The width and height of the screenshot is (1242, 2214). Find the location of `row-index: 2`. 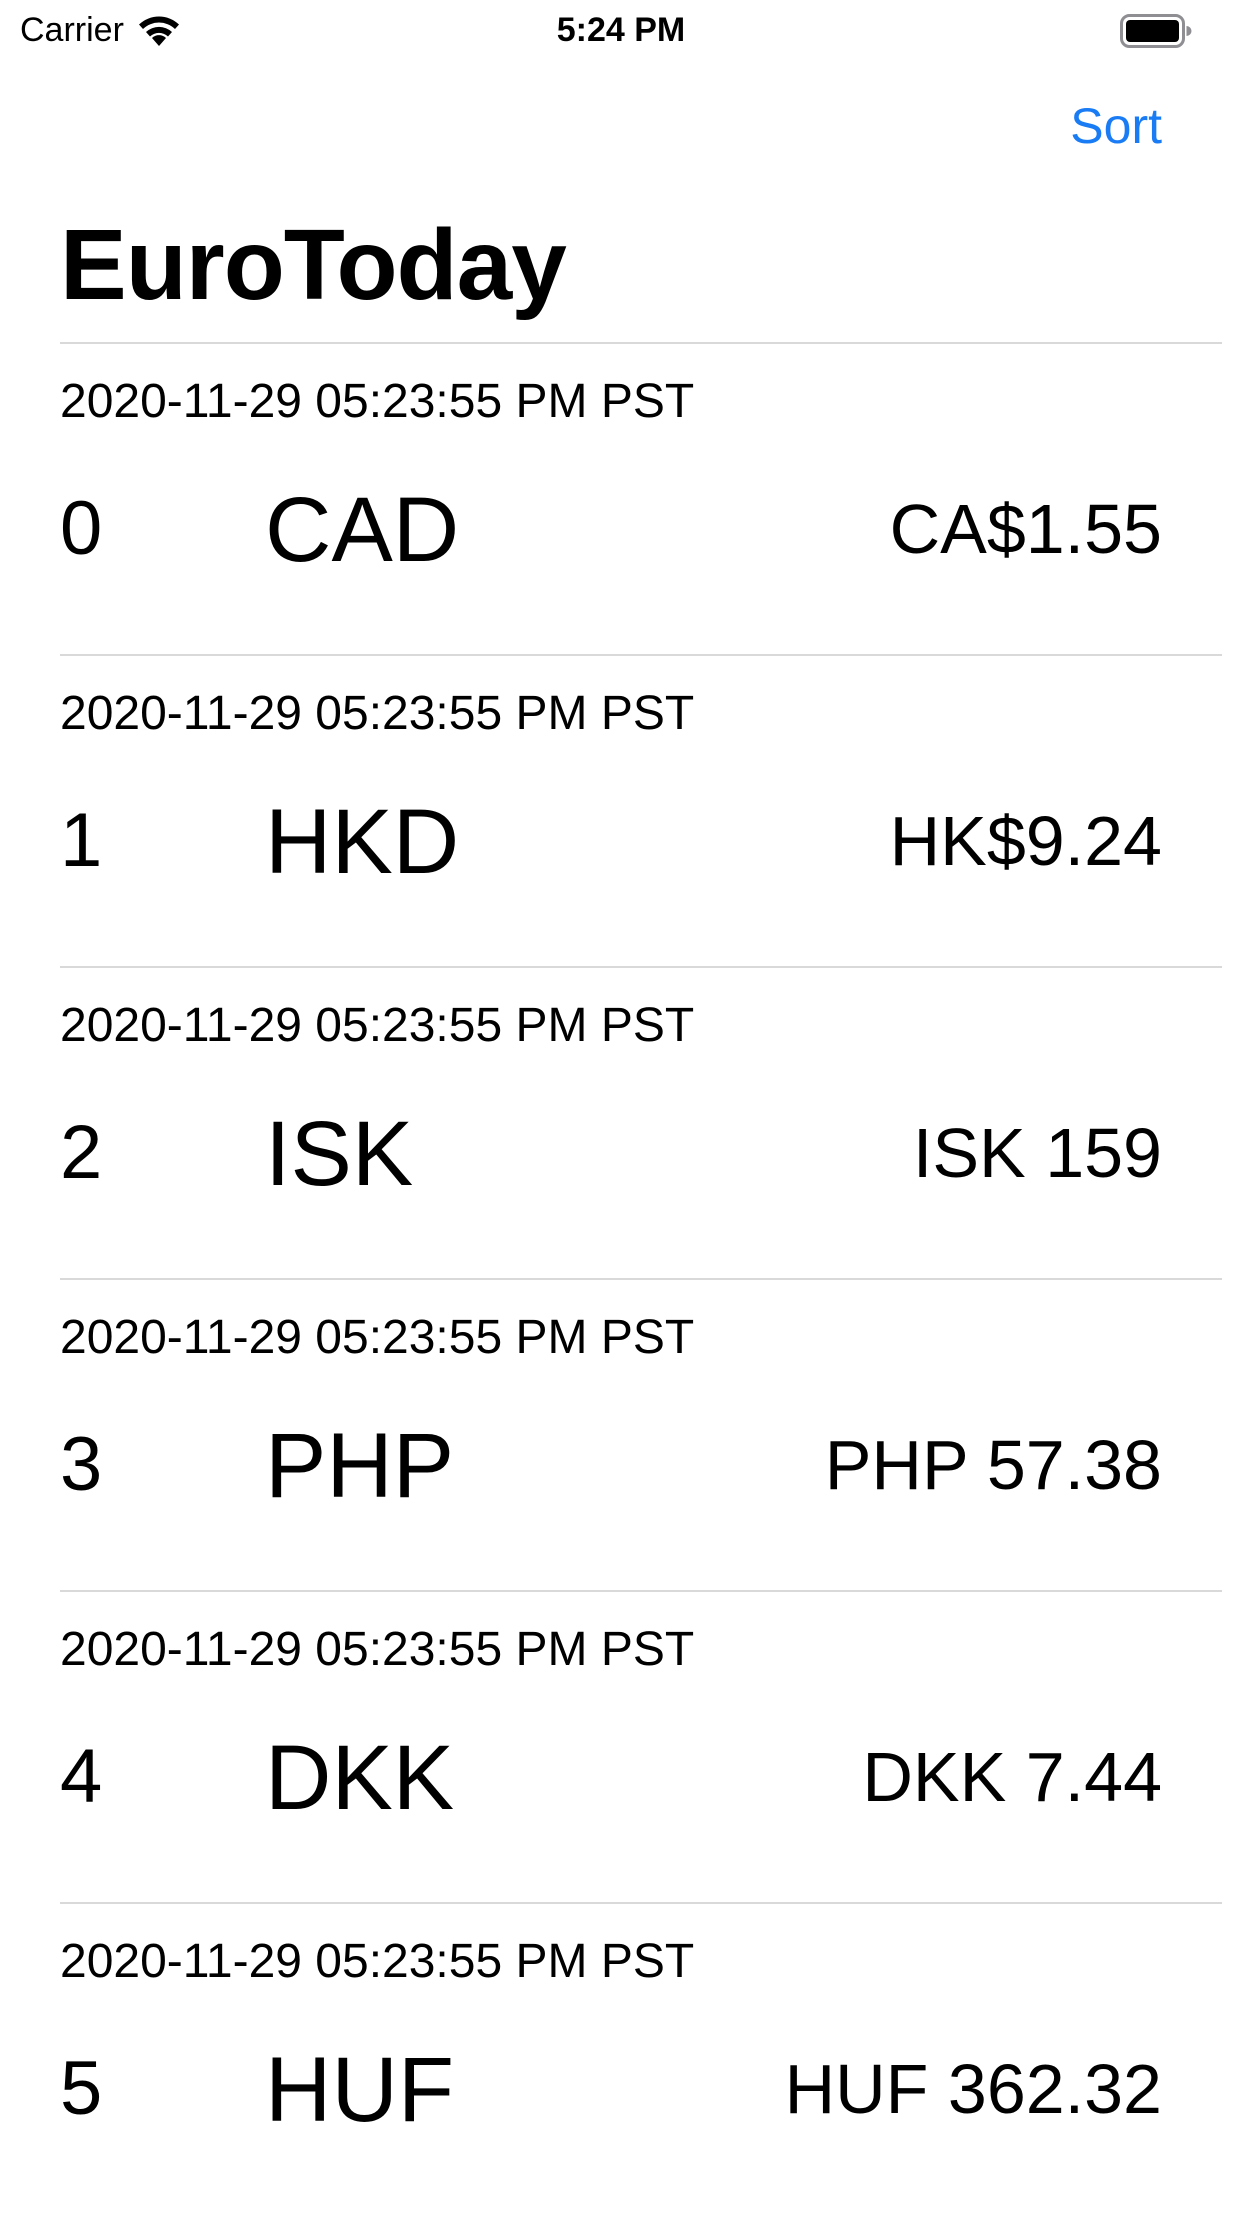

row-index: 2 is located at coordinates (81, 1152).